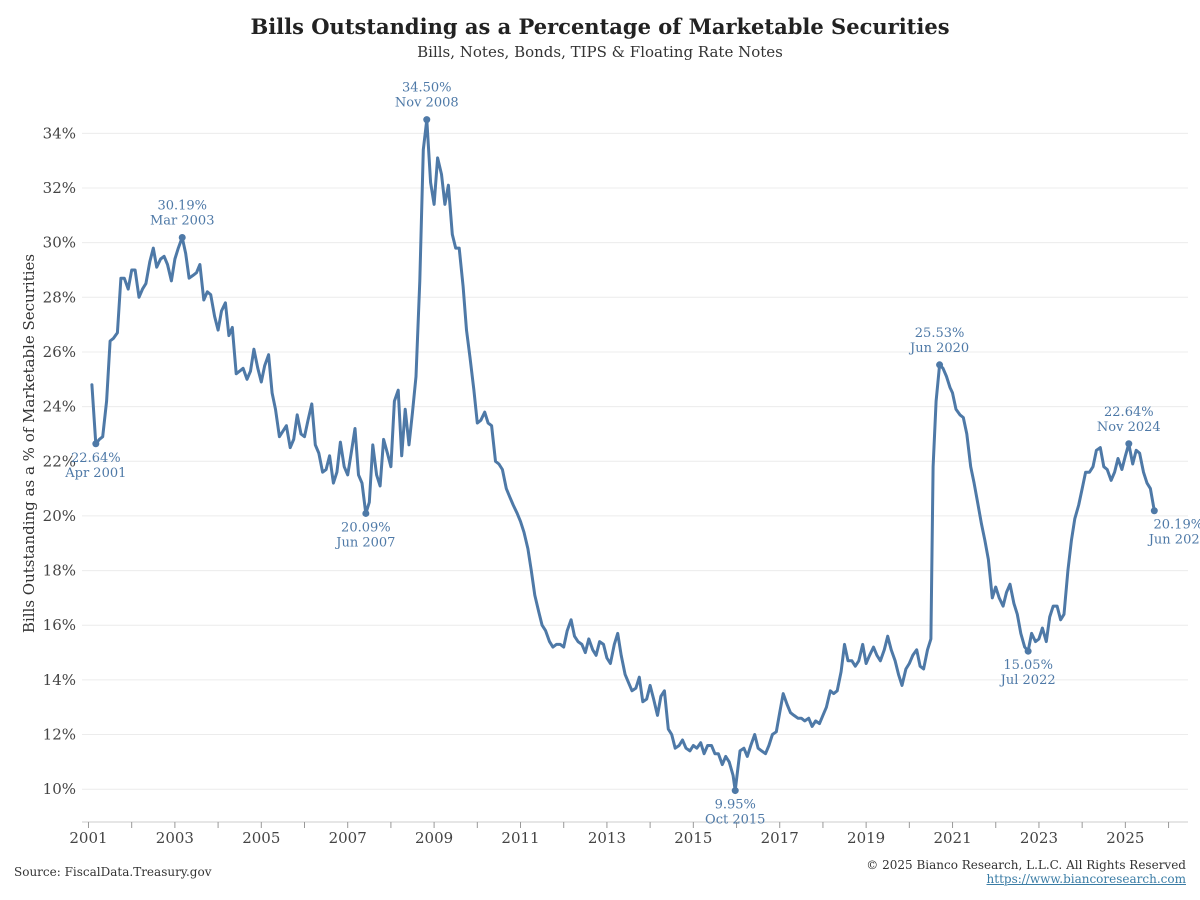 This screenshot has width=1200, height=900. I want to click on website-link: https://www.biancoresearch.com, so click(1086, 879).